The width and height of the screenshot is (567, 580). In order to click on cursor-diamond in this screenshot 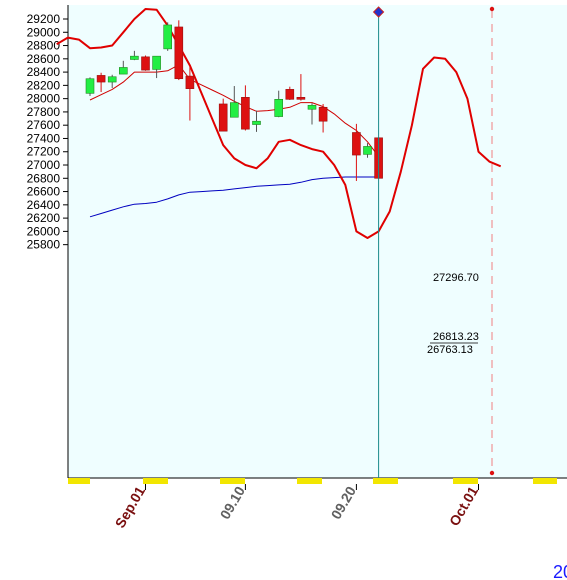, I will do `click(378, 12)`.